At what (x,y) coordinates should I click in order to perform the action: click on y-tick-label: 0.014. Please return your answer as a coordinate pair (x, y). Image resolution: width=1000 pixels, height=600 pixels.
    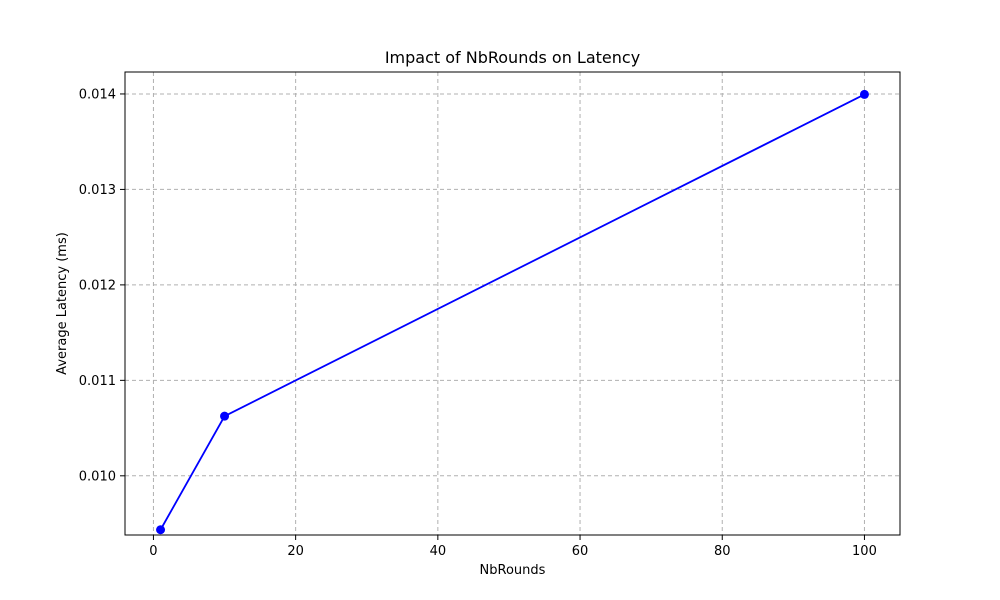
    Looking at the image, I should click on (97, 94).